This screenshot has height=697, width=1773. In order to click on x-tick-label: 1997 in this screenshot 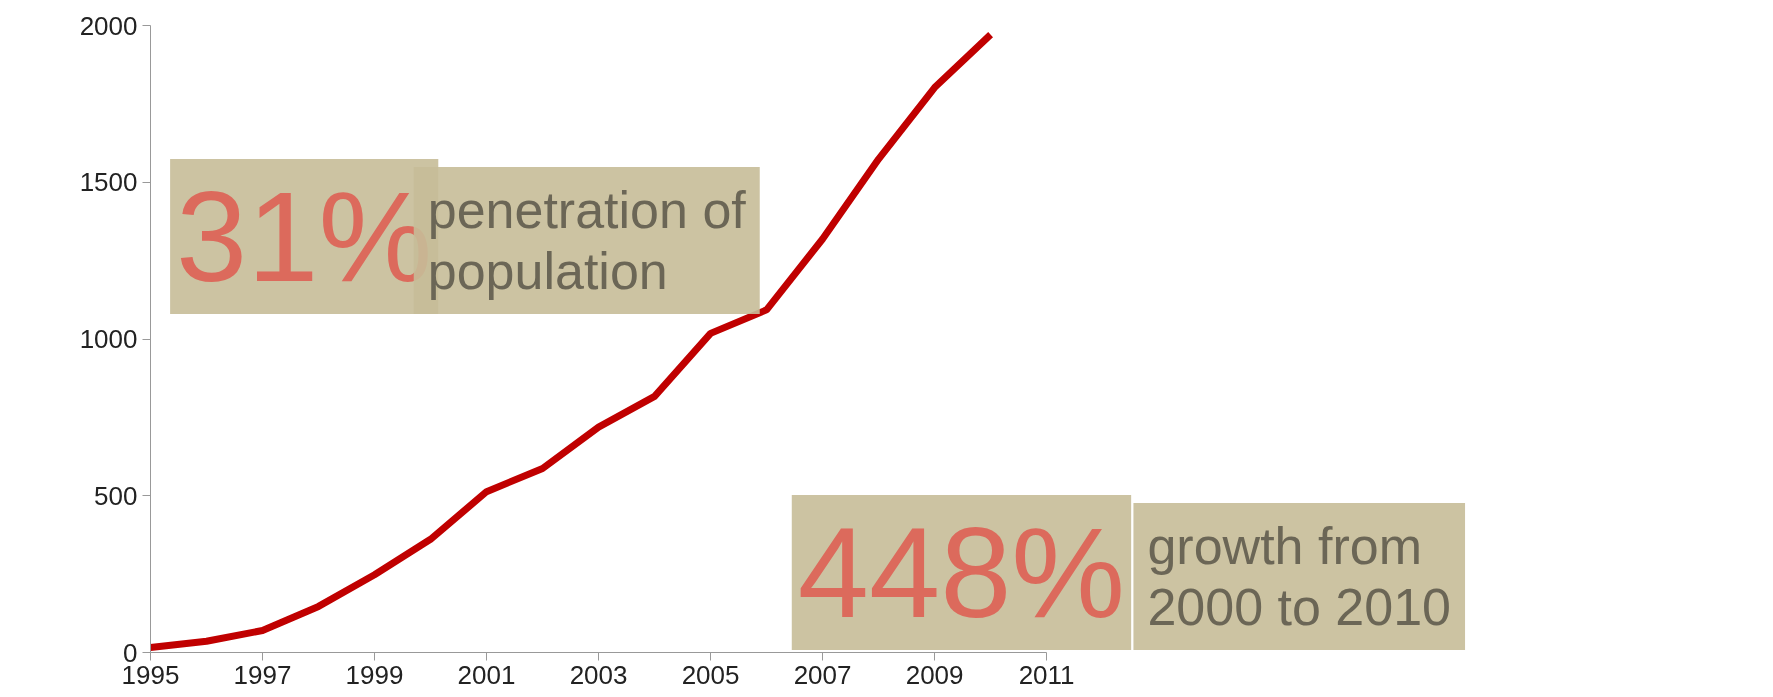, I will do `click(262, 674)`.